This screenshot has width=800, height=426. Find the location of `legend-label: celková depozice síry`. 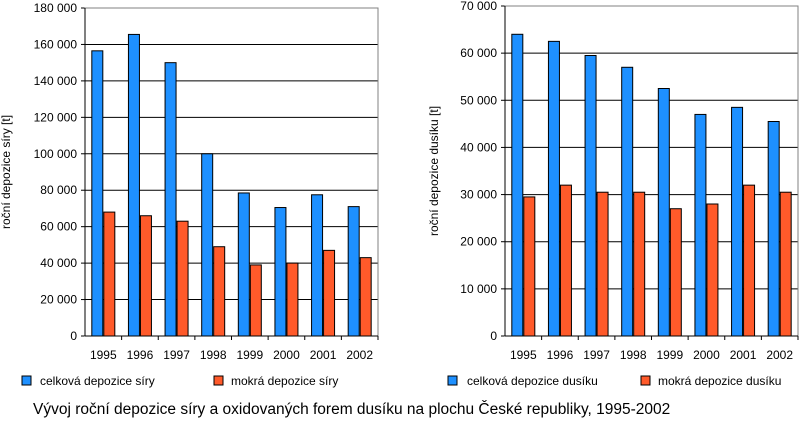

legend-label: celková depozice síry is located at coordinates (97, 381).